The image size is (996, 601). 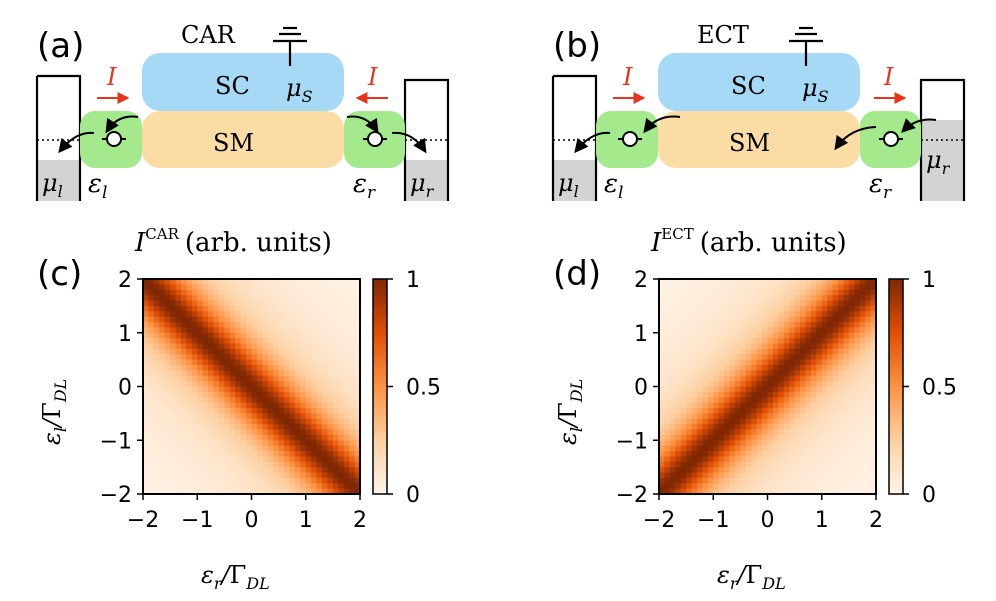 What do you see at coordinates (713, 520) in the screenshot?
I see `x-tick-label: −1` at bounding box center [713, 520].